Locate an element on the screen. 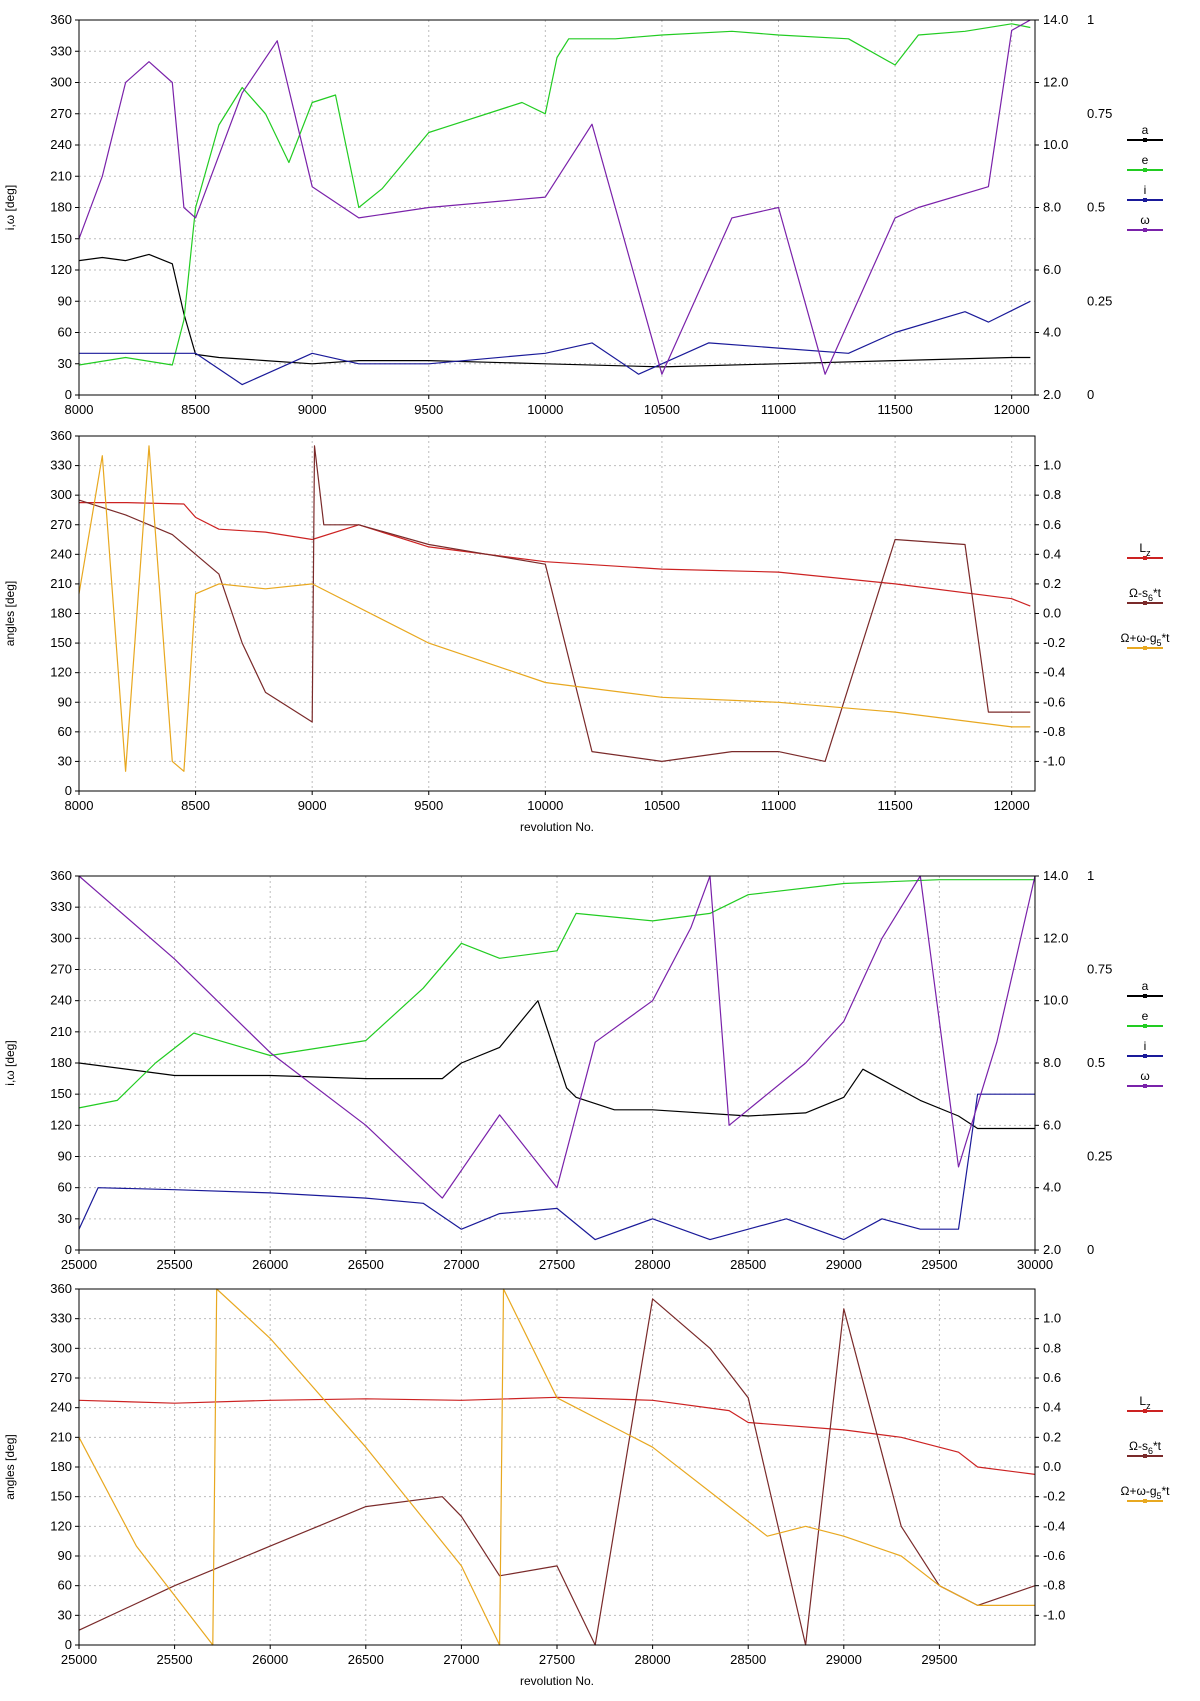  y-axis-label: angles [deg] is located at coordinates (10, 613).